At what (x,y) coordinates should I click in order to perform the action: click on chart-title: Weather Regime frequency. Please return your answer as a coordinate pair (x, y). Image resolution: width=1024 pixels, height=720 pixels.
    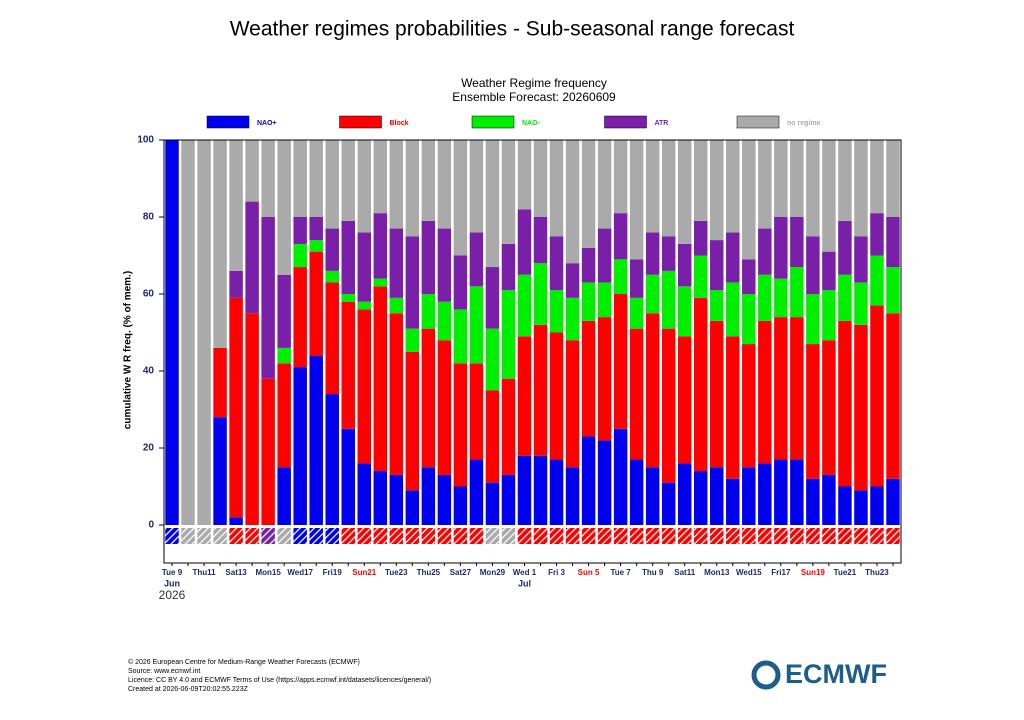
    Looking at the image, I should click on (534, 83).